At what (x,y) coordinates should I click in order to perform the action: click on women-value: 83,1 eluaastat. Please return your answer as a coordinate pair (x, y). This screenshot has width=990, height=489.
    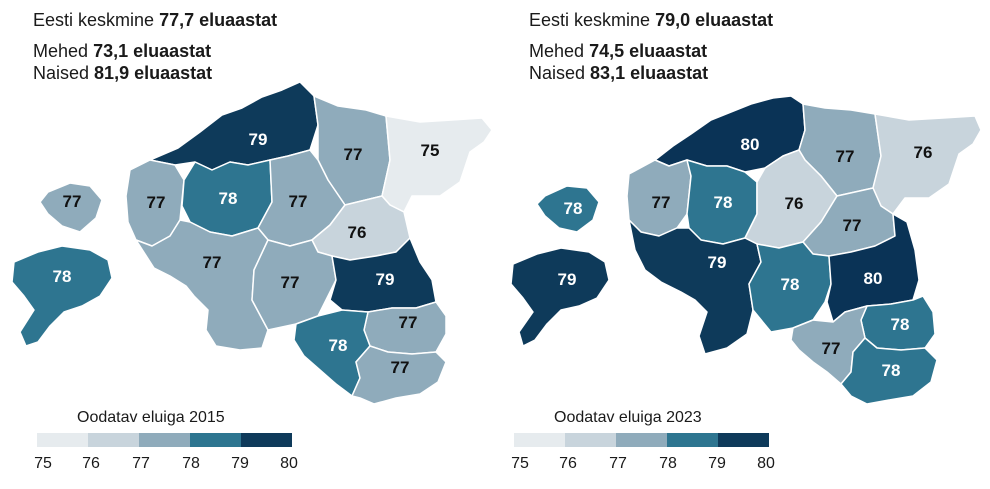
    Looking at the image, I should click on (649, 73).